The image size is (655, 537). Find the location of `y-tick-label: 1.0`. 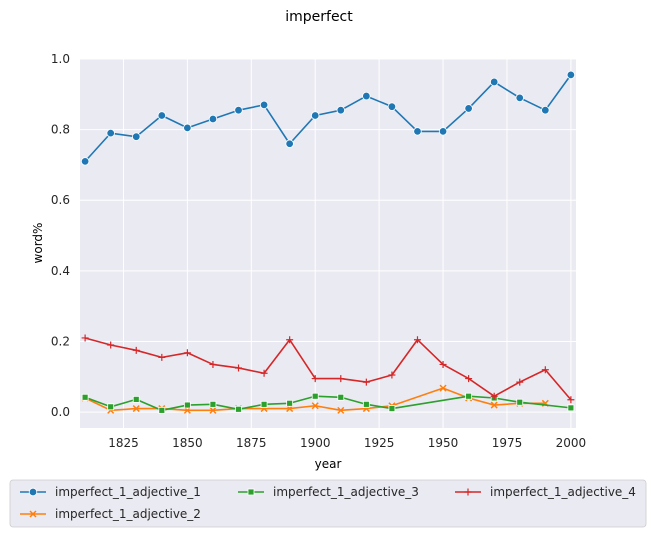

y-tick-label: 1.0 is located at coordinates (60, 59).